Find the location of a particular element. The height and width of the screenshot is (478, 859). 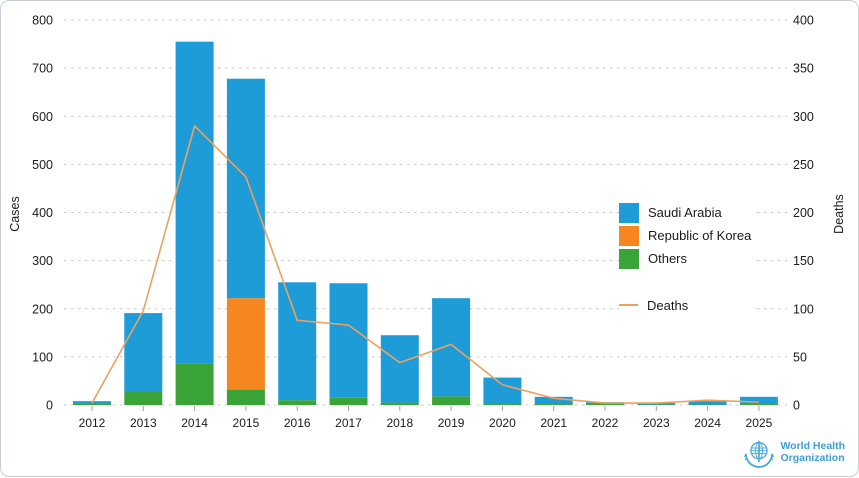

bar-segment-2013-saudi-arabia is located at coordinates (143, 352).